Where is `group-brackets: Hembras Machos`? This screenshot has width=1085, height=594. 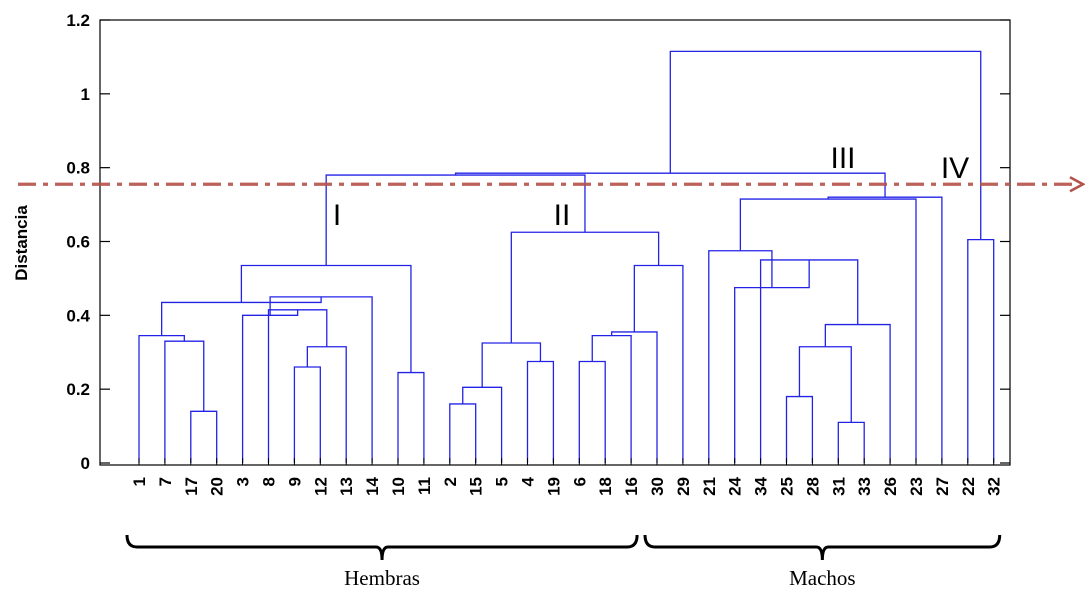
group-brackets: Hembras Machos is located at coordinates (563, 562).